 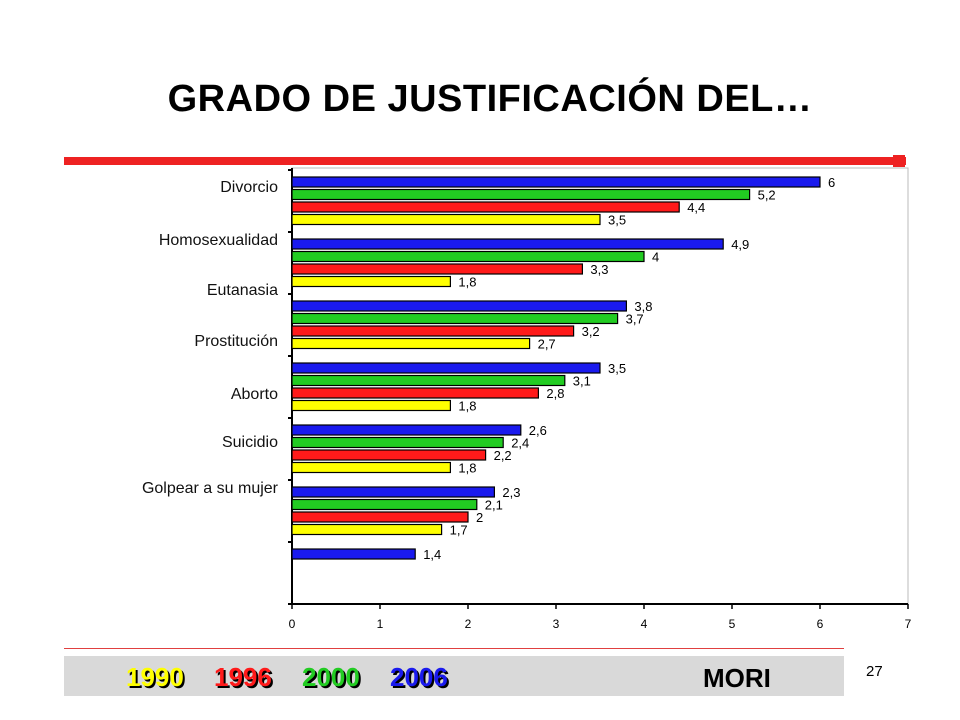 I want to click on bar-value-label: 1,7, so click(x=459, y=530).